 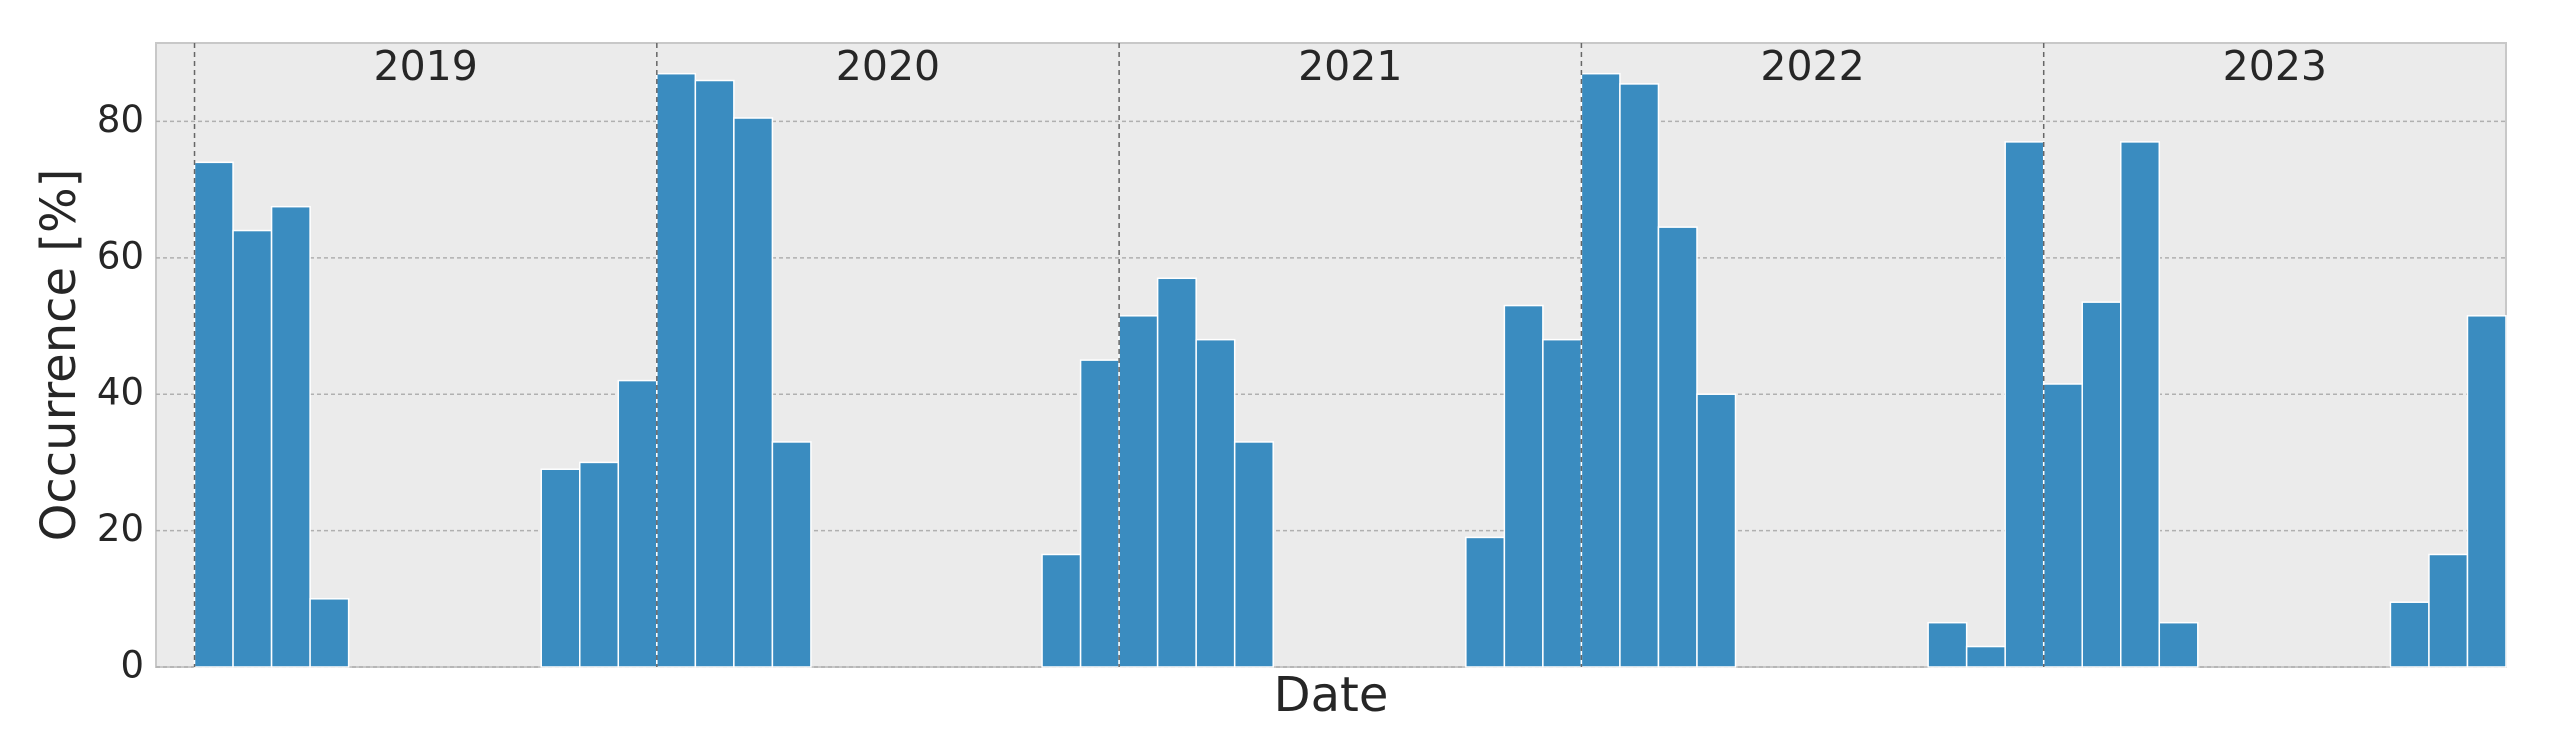 What do you see at coordinates (120, 119) in the screenshot?
I see `y-tick-label: 80` at bounding box center [120, 119].